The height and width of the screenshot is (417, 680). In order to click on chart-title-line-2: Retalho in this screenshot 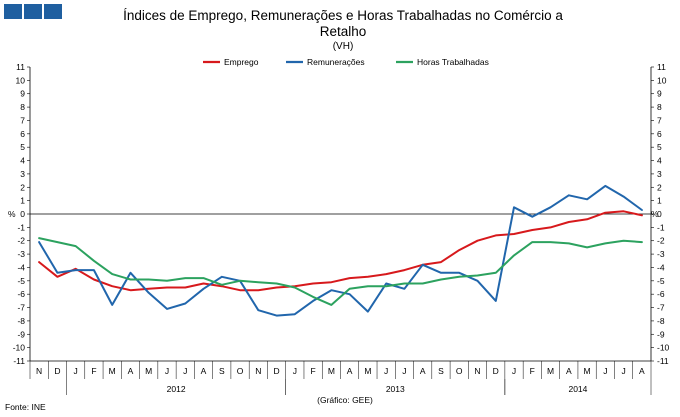, I will do `click(343, 31)`.